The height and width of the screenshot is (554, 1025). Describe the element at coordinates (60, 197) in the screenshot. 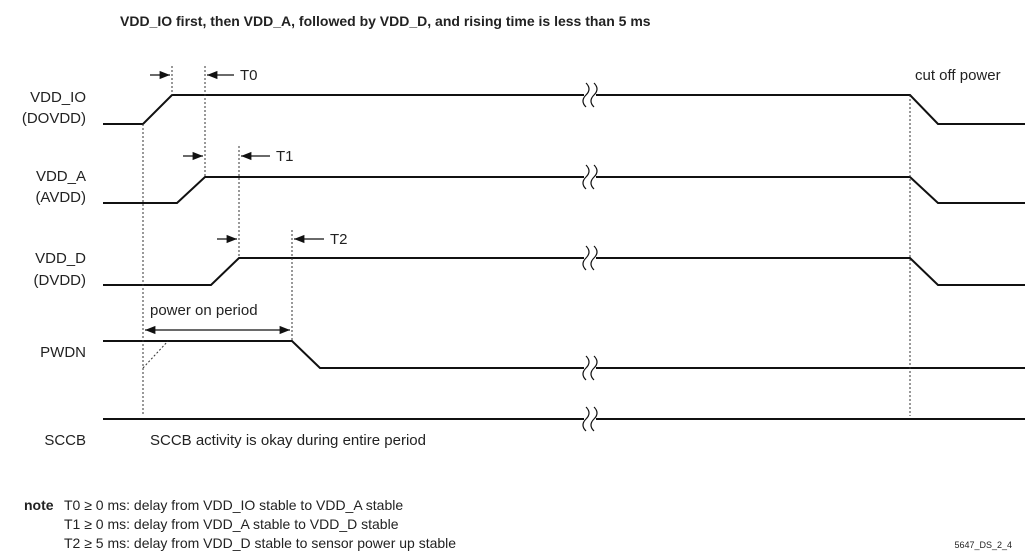

I see `signal-alias: (AVDD)` at that location.